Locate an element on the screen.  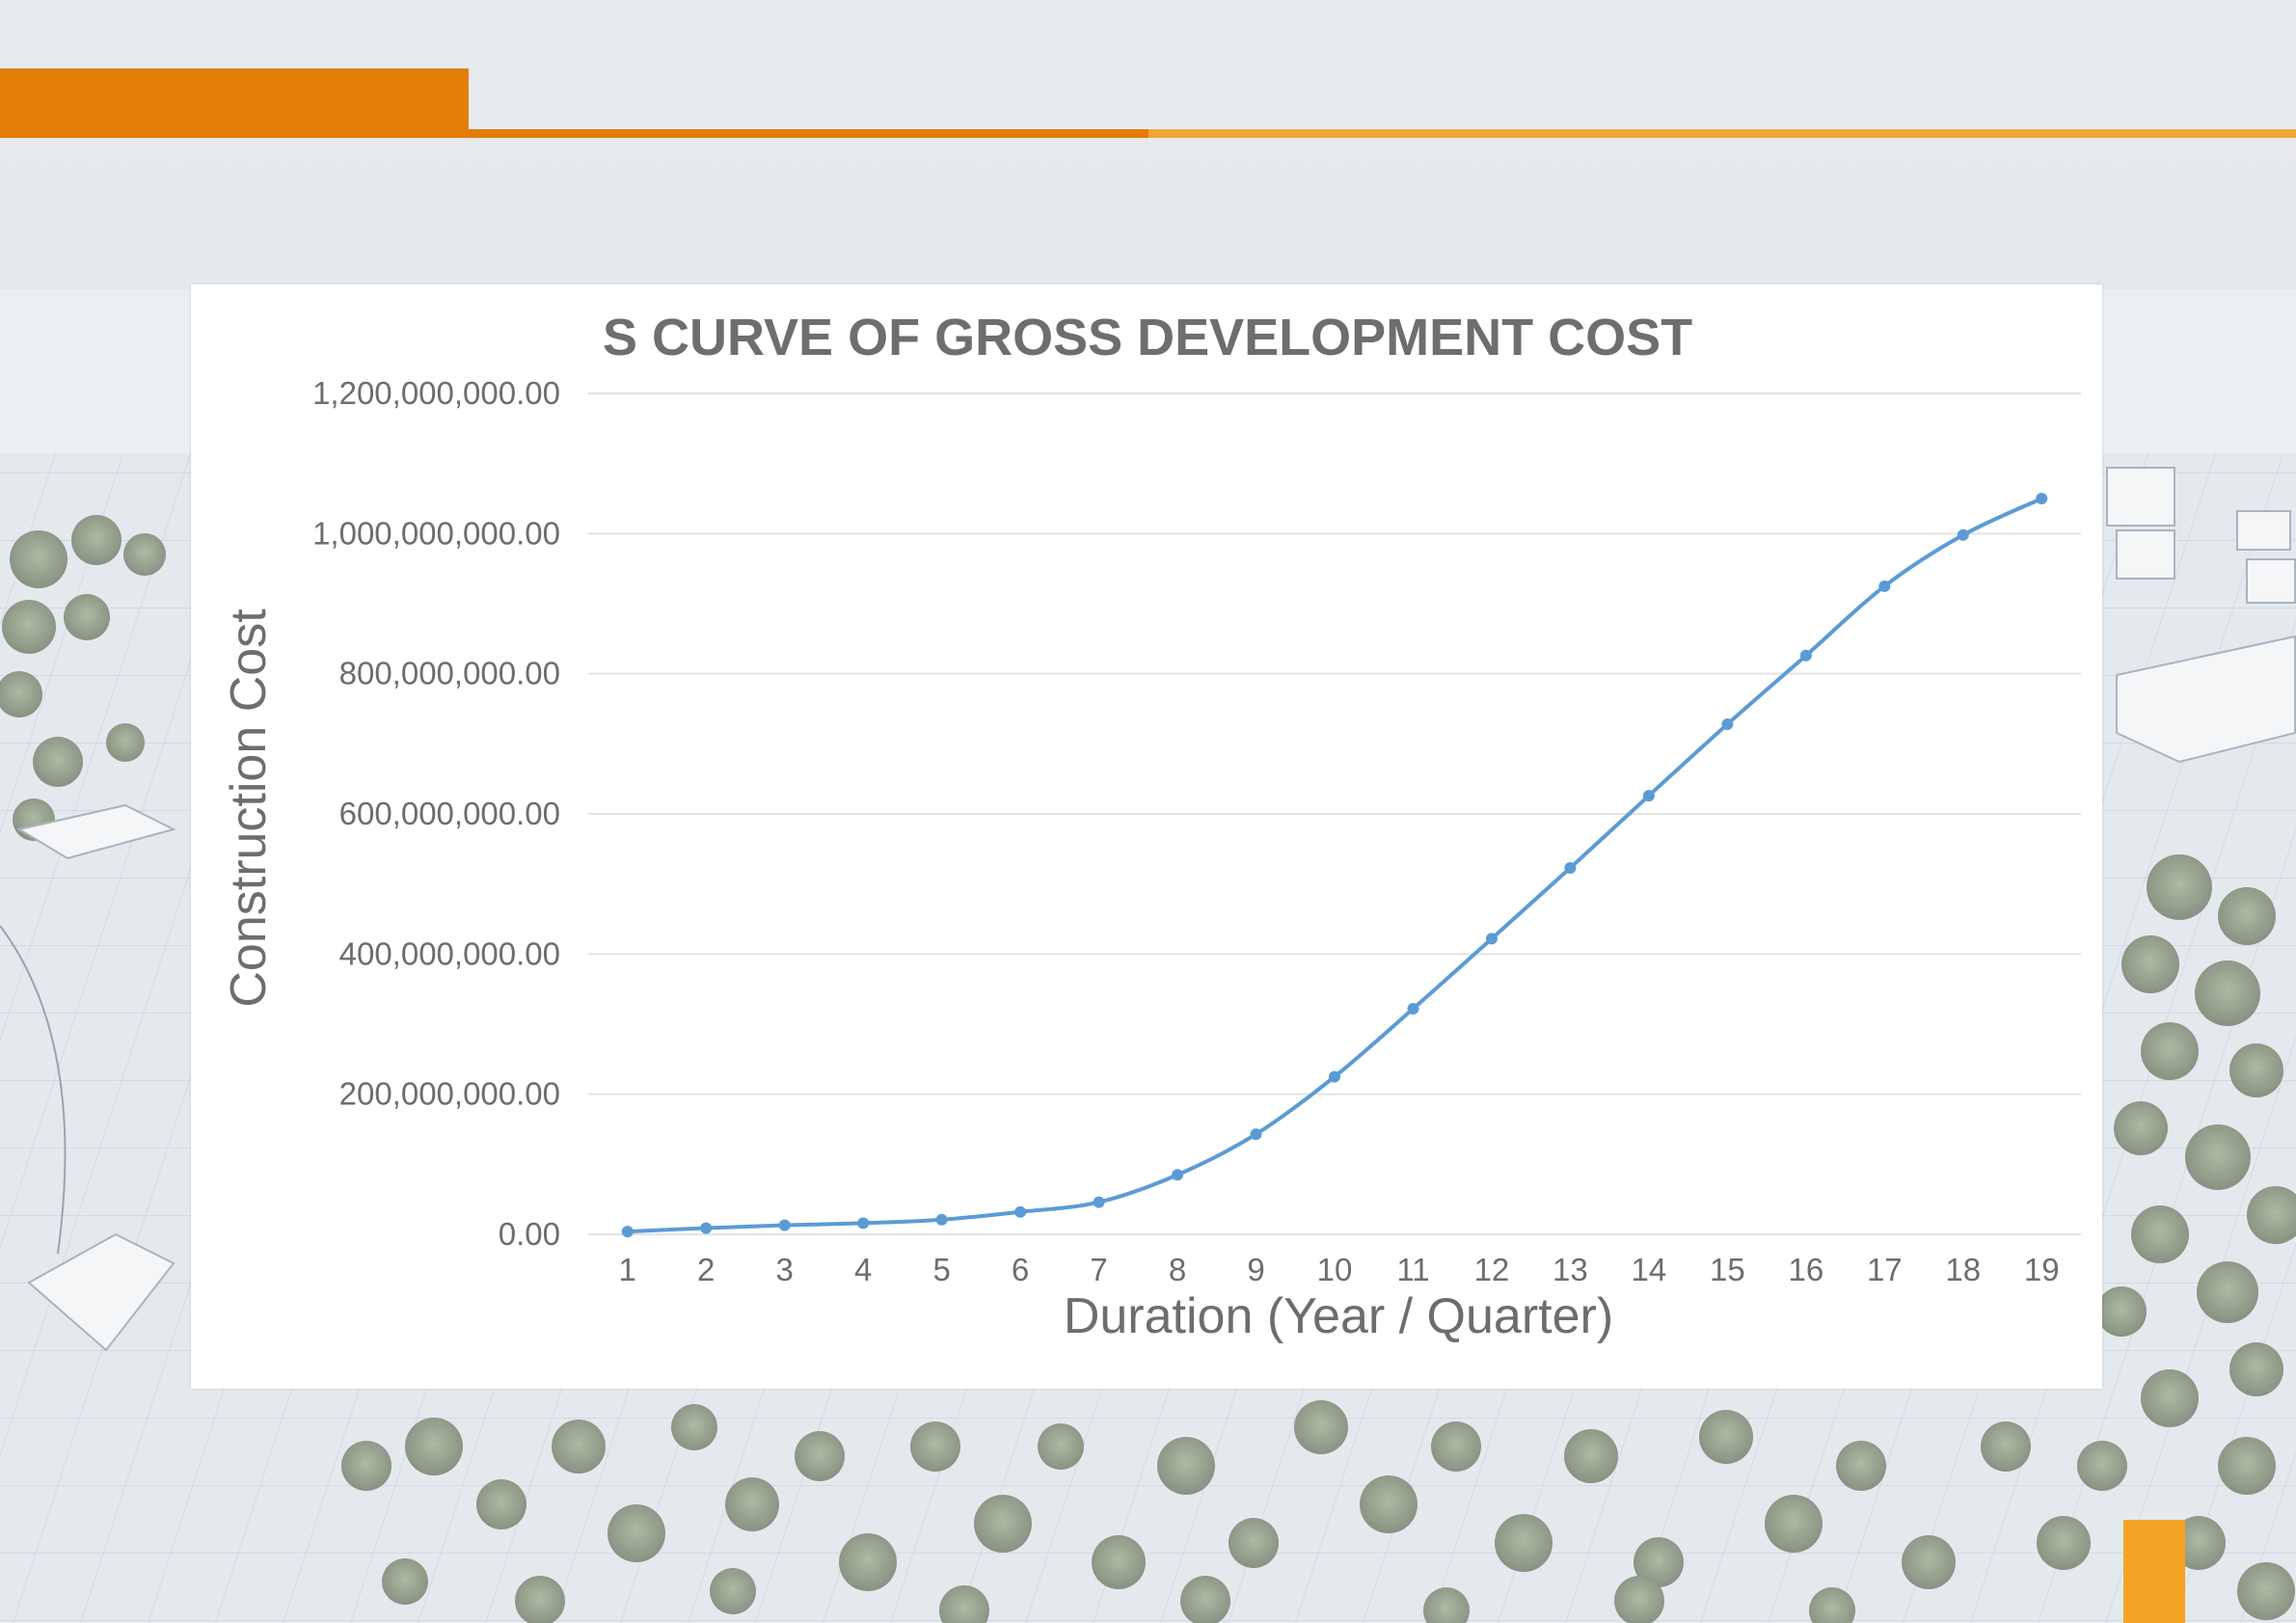
x-tick-label: 8 is located at coordinates (1177, 1269).